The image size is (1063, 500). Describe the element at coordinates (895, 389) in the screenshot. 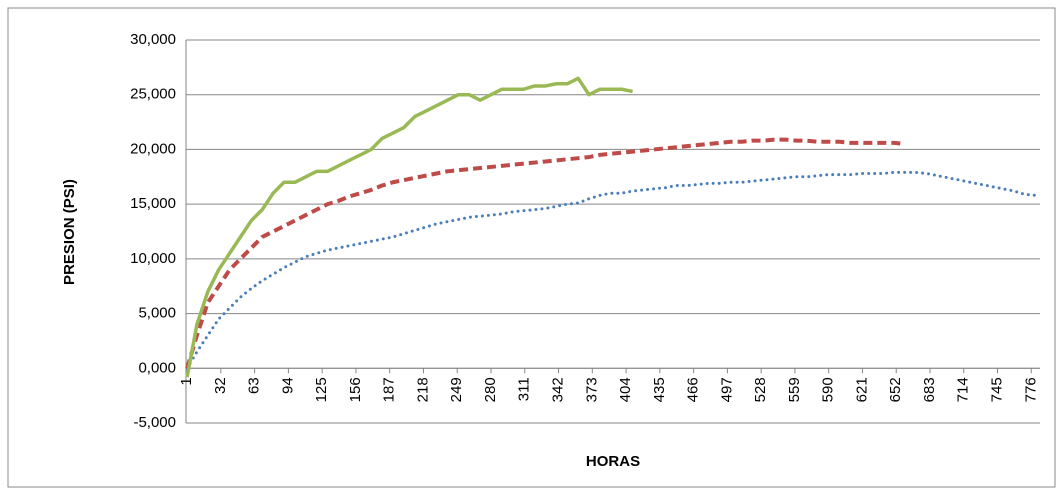

I see `x-tick-label: 652` at that location.